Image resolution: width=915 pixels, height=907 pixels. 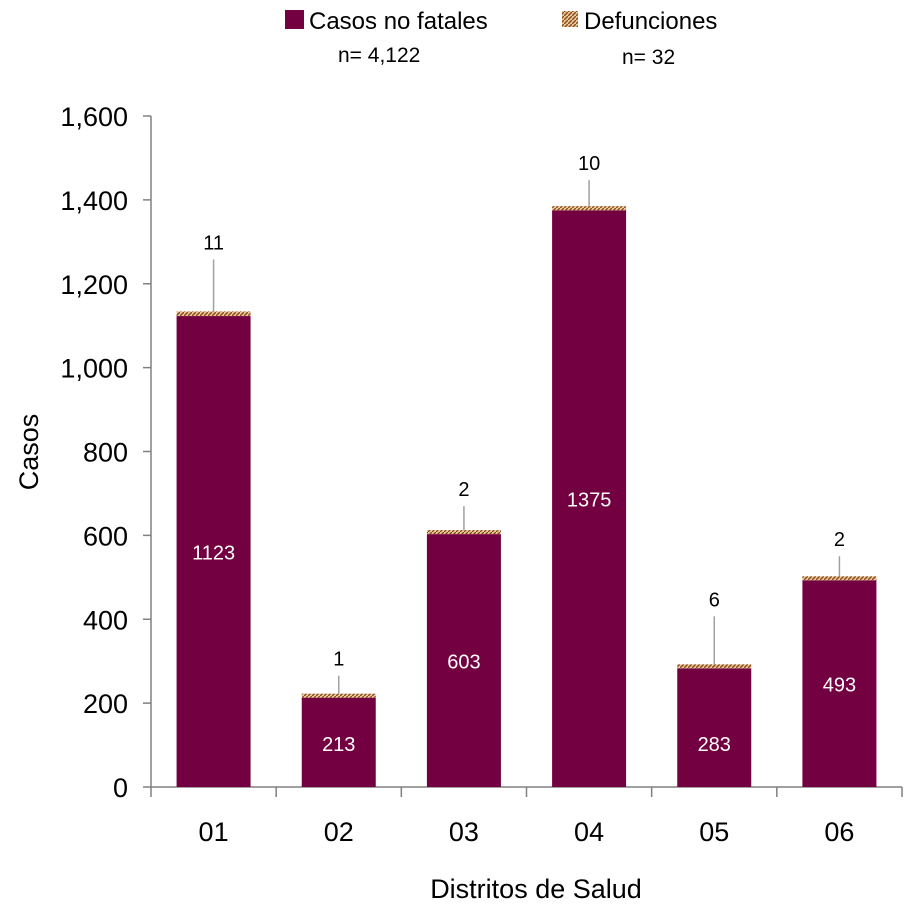 What do you see at coordinates (589, 832) in the screenshot?
I see `x-tick-label: 04` at bounding box center [589, 832].